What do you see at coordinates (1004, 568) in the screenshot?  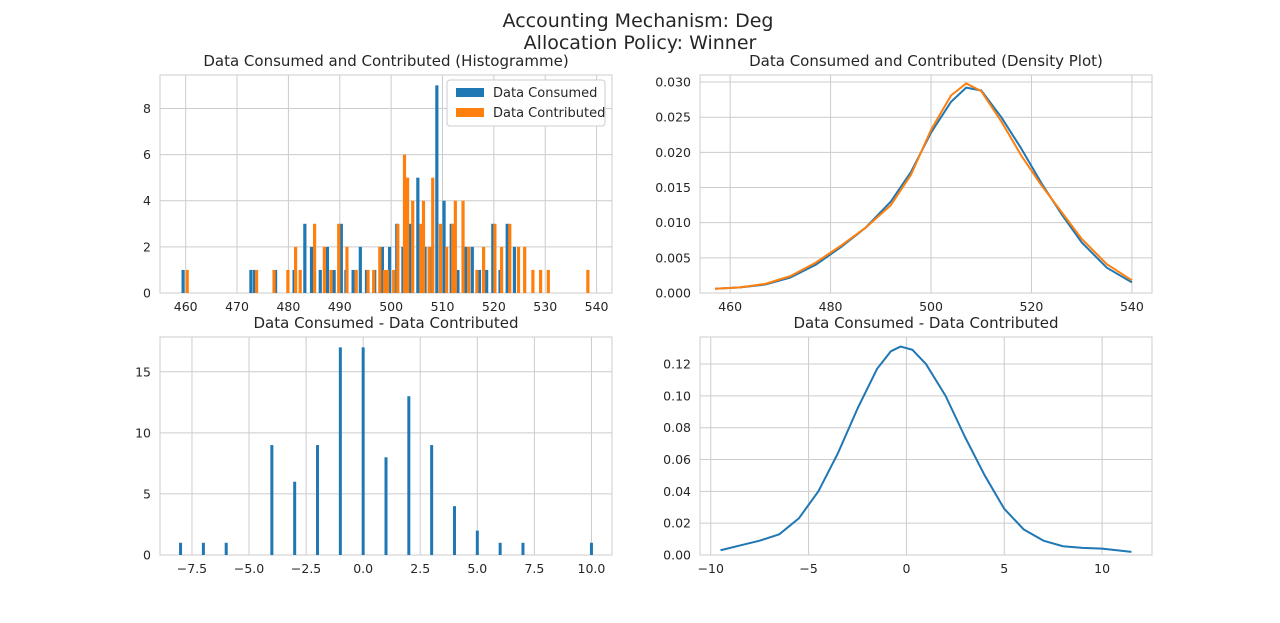 I see `x-tick-label: 5` at bounding box center [1004, 568].